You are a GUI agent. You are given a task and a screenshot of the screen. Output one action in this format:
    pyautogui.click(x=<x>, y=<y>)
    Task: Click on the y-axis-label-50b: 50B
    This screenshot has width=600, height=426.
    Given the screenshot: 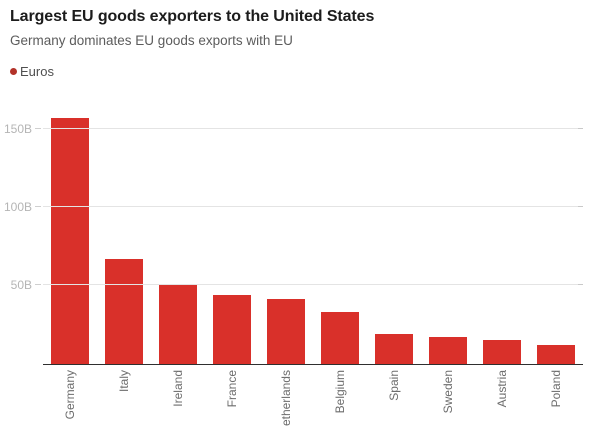 What is the action you would take?
    pyautogui.click(x=21, y=284)
    